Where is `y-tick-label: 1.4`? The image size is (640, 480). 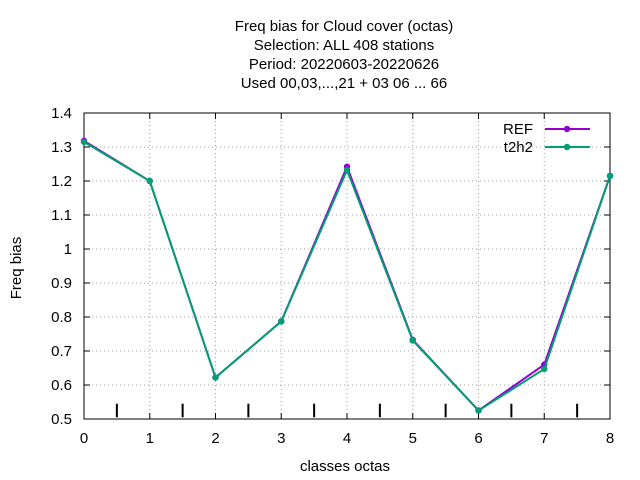
y-tick-label: 1.4 is located at coordinates (61, 113).